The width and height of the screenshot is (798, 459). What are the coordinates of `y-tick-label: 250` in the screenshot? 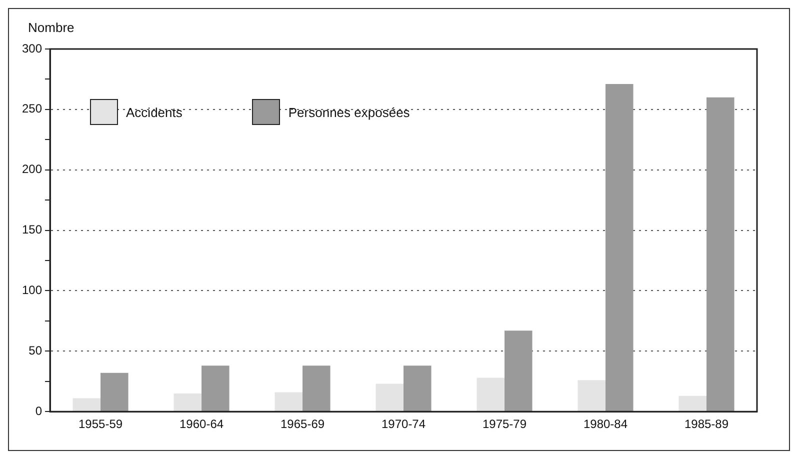 It's located at (32, 109).